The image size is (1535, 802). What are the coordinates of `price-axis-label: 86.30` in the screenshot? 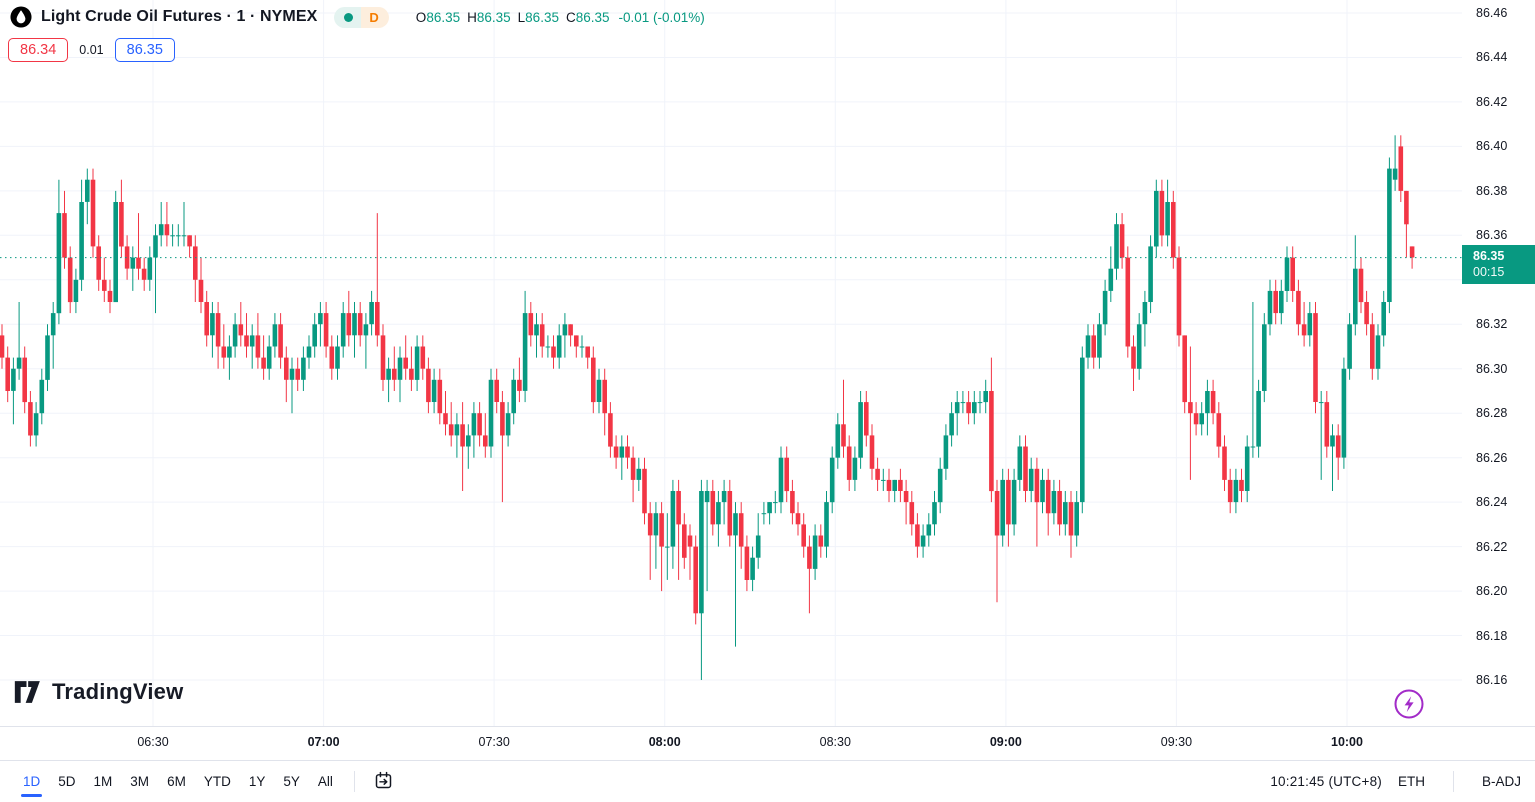 It's located at (1492, 368).